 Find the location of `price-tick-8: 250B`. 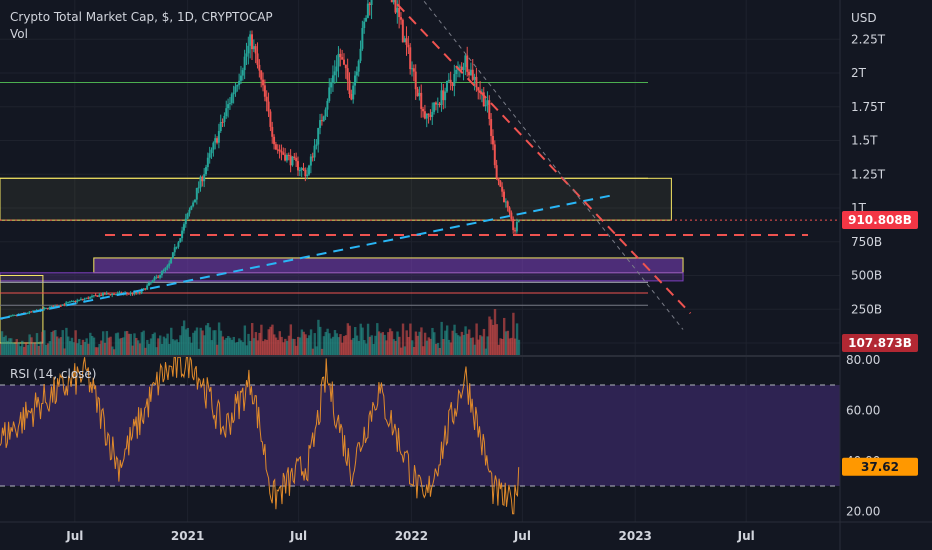

price-tick-8: 250B is located at coordinates (866, 309).